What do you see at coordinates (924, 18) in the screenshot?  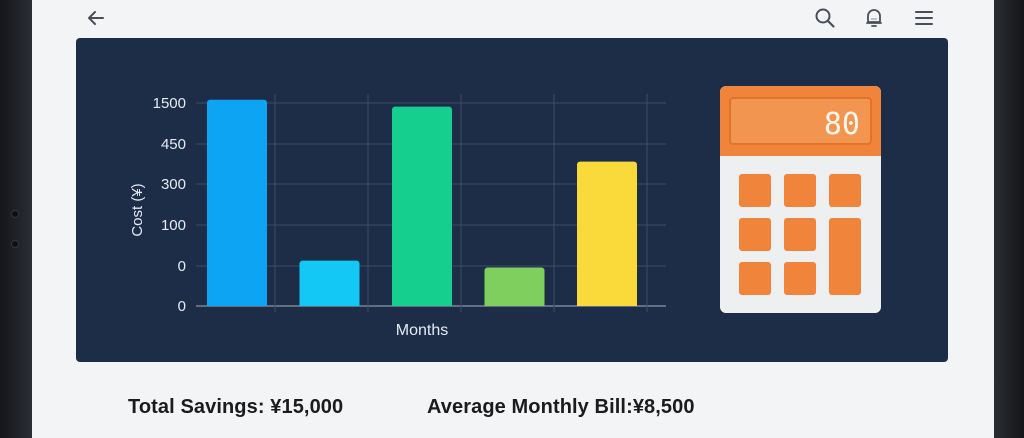 I see `hamburger-menu-icon` at bounding box center [924, 18].